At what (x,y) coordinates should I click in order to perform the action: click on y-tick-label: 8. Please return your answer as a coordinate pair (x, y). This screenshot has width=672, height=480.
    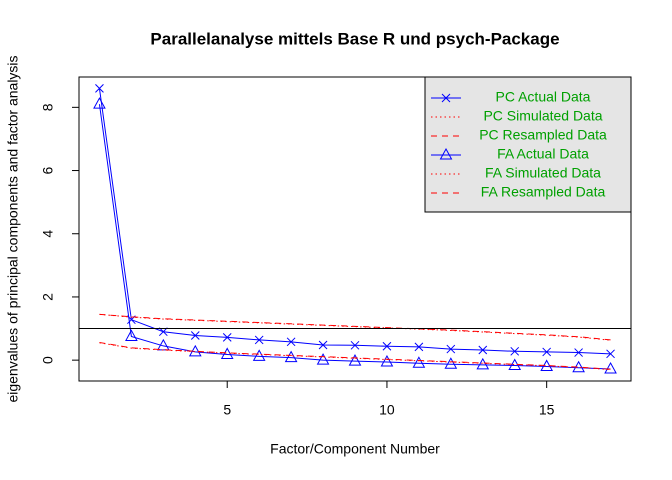
    Looking at the image, I should click on (48, 107).